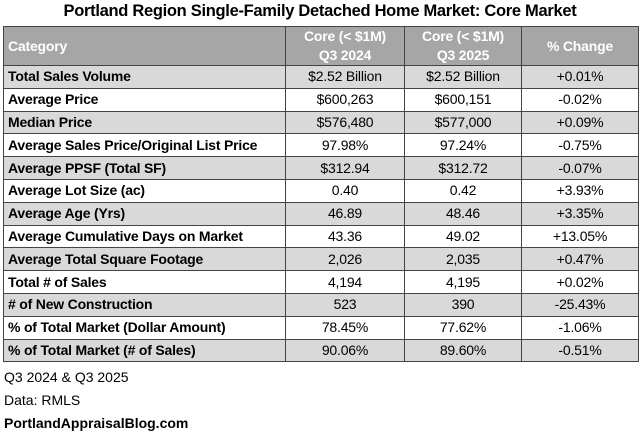  What do you see at coordinates (344, 36) in the screenshot?
I see `header-q3-2024-line1: Core (< $1M)` at bounding box center [344, 36].